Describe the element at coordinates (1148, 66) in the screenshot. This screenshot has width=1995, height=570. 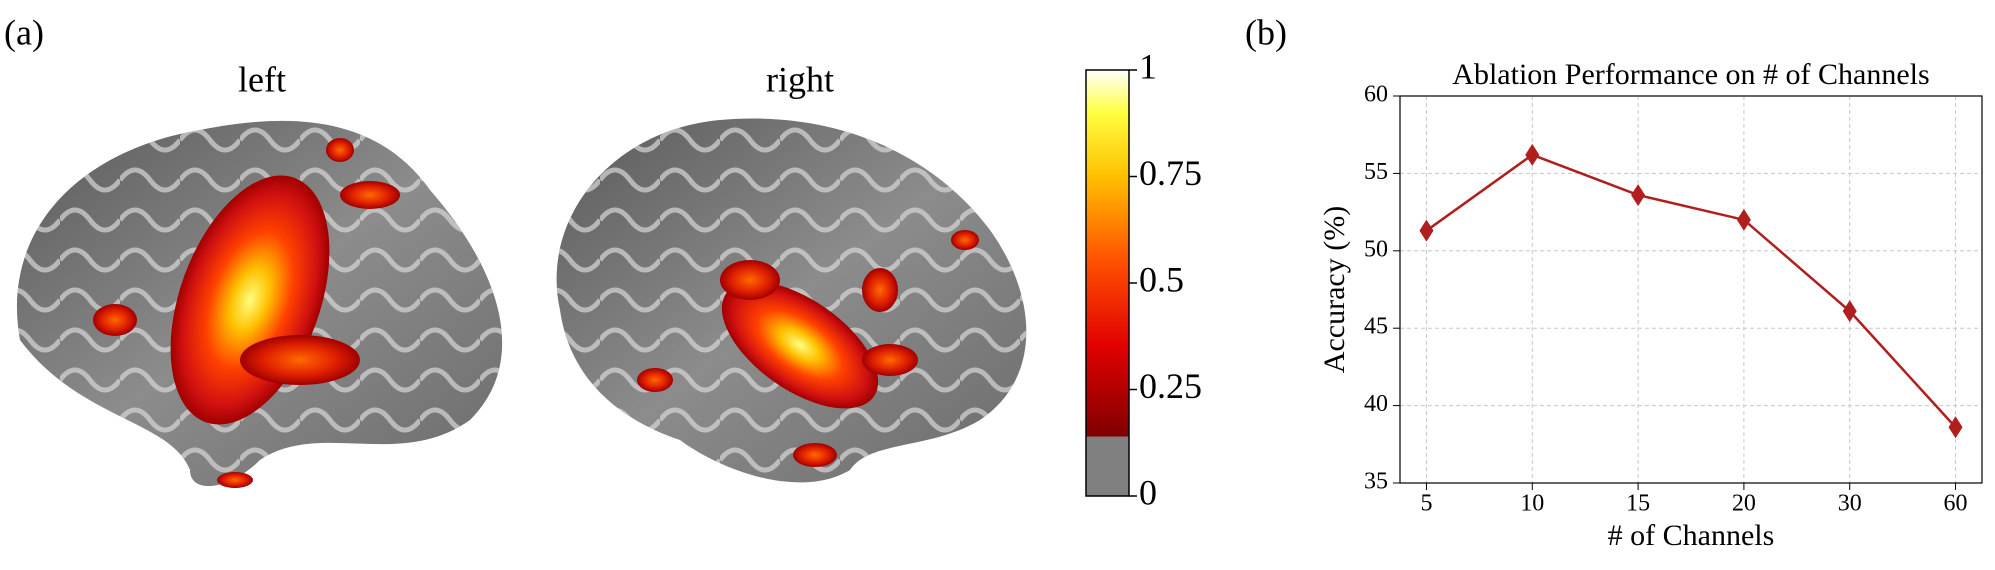
I see `colorbar-tick-label: 1` at that location.